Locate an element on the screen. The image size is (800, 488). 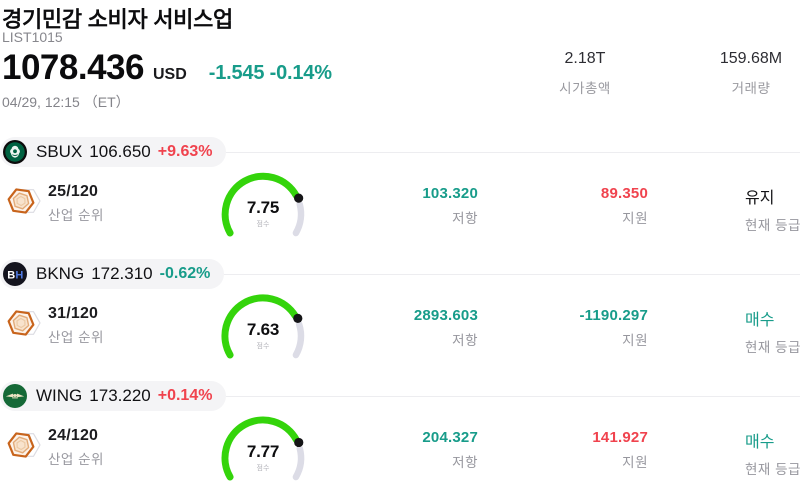
score-gauge: 7.77 점수 is located at coordinates (263, 450).